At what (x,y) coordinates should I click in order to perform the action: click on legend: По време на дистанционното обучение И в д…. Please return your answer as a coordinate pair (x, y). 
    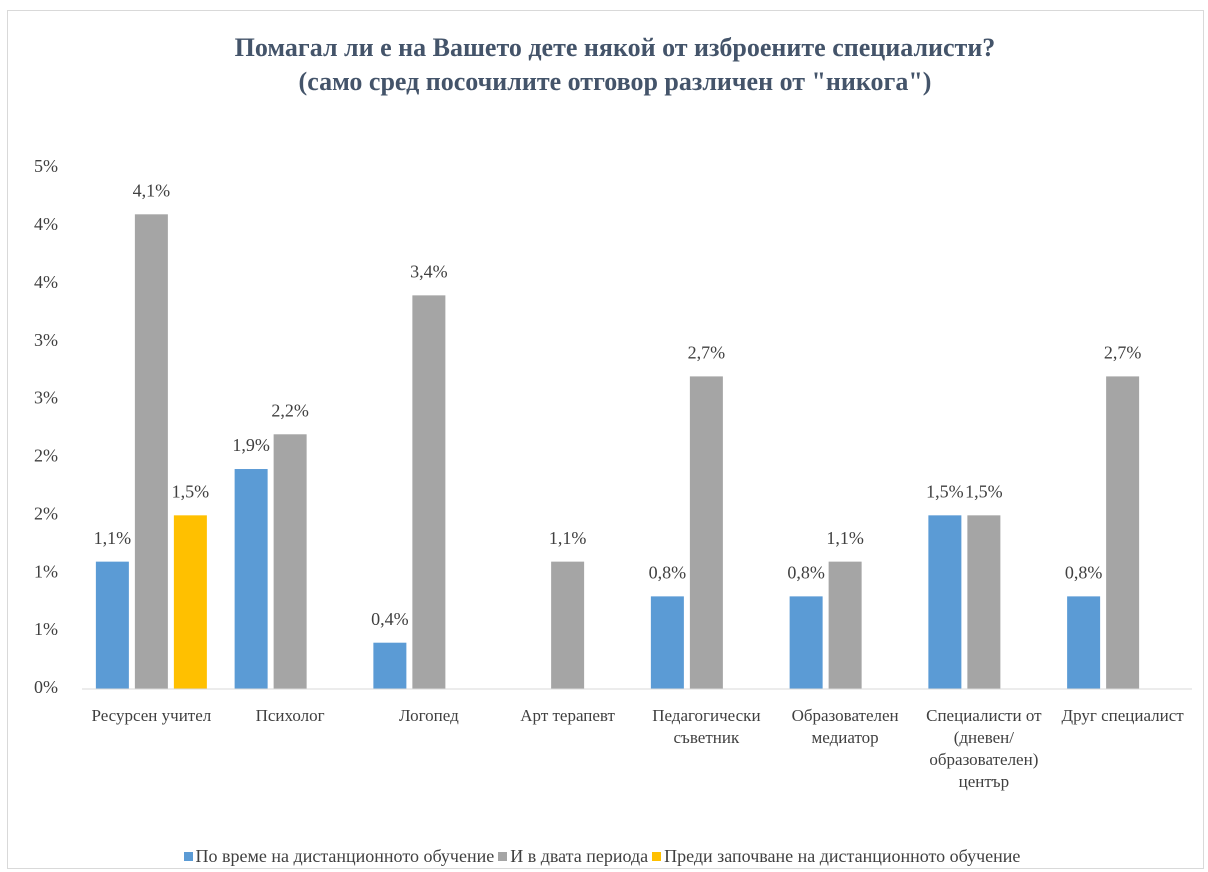
    Looking at the image, I should click on (604, 856).